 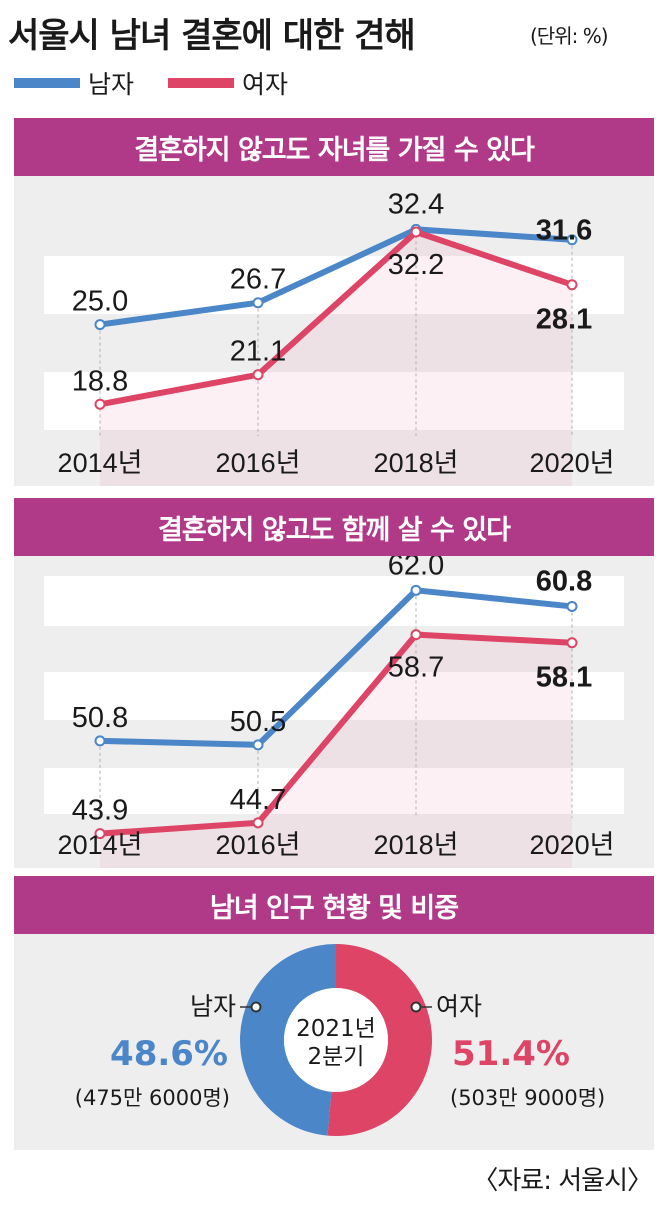 I want to click on legend-male-label: 남자, so click(x=111, y=84).